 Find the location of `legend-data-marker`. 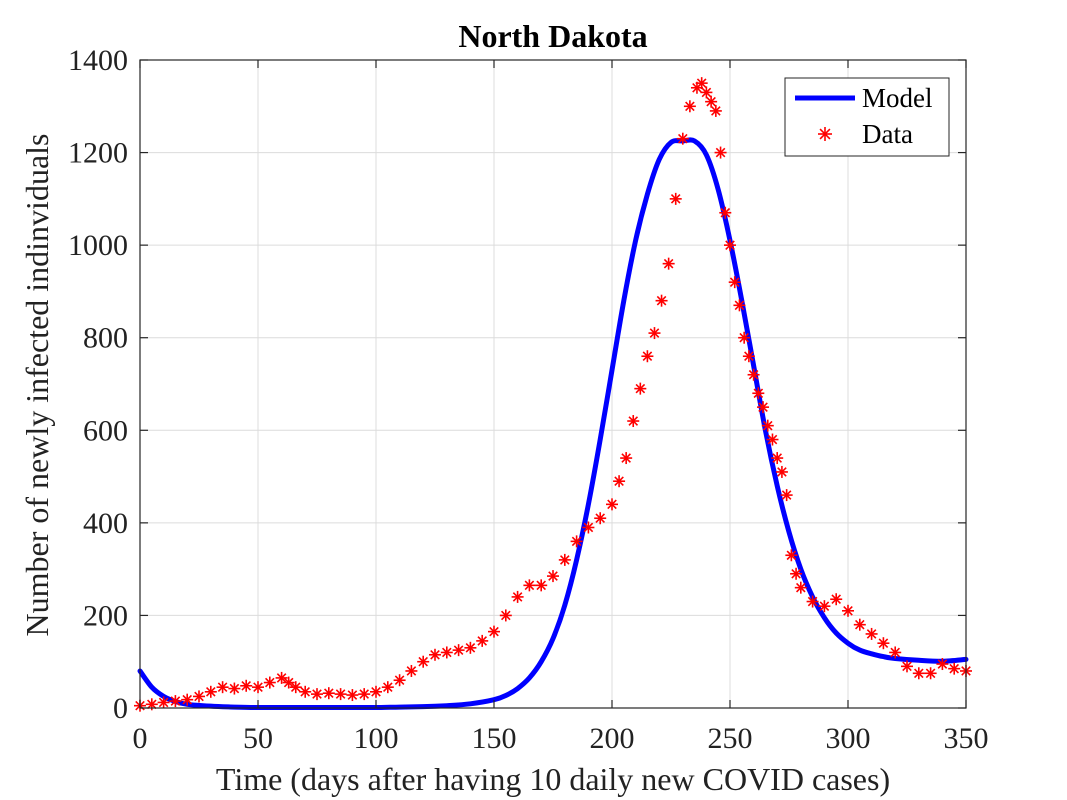

legend-data-marker is located at coordinates (825, 134).